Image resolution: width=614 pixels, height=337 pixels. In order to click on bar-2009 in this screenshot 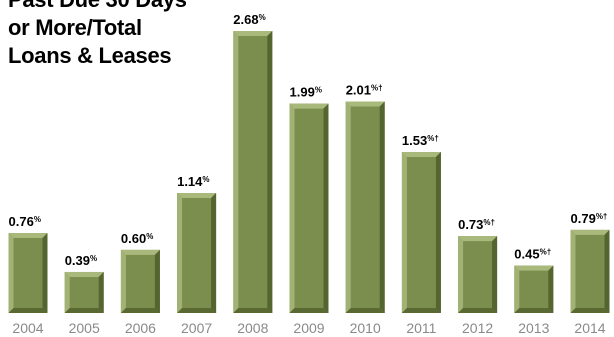, I will do `click(309, 208)`.